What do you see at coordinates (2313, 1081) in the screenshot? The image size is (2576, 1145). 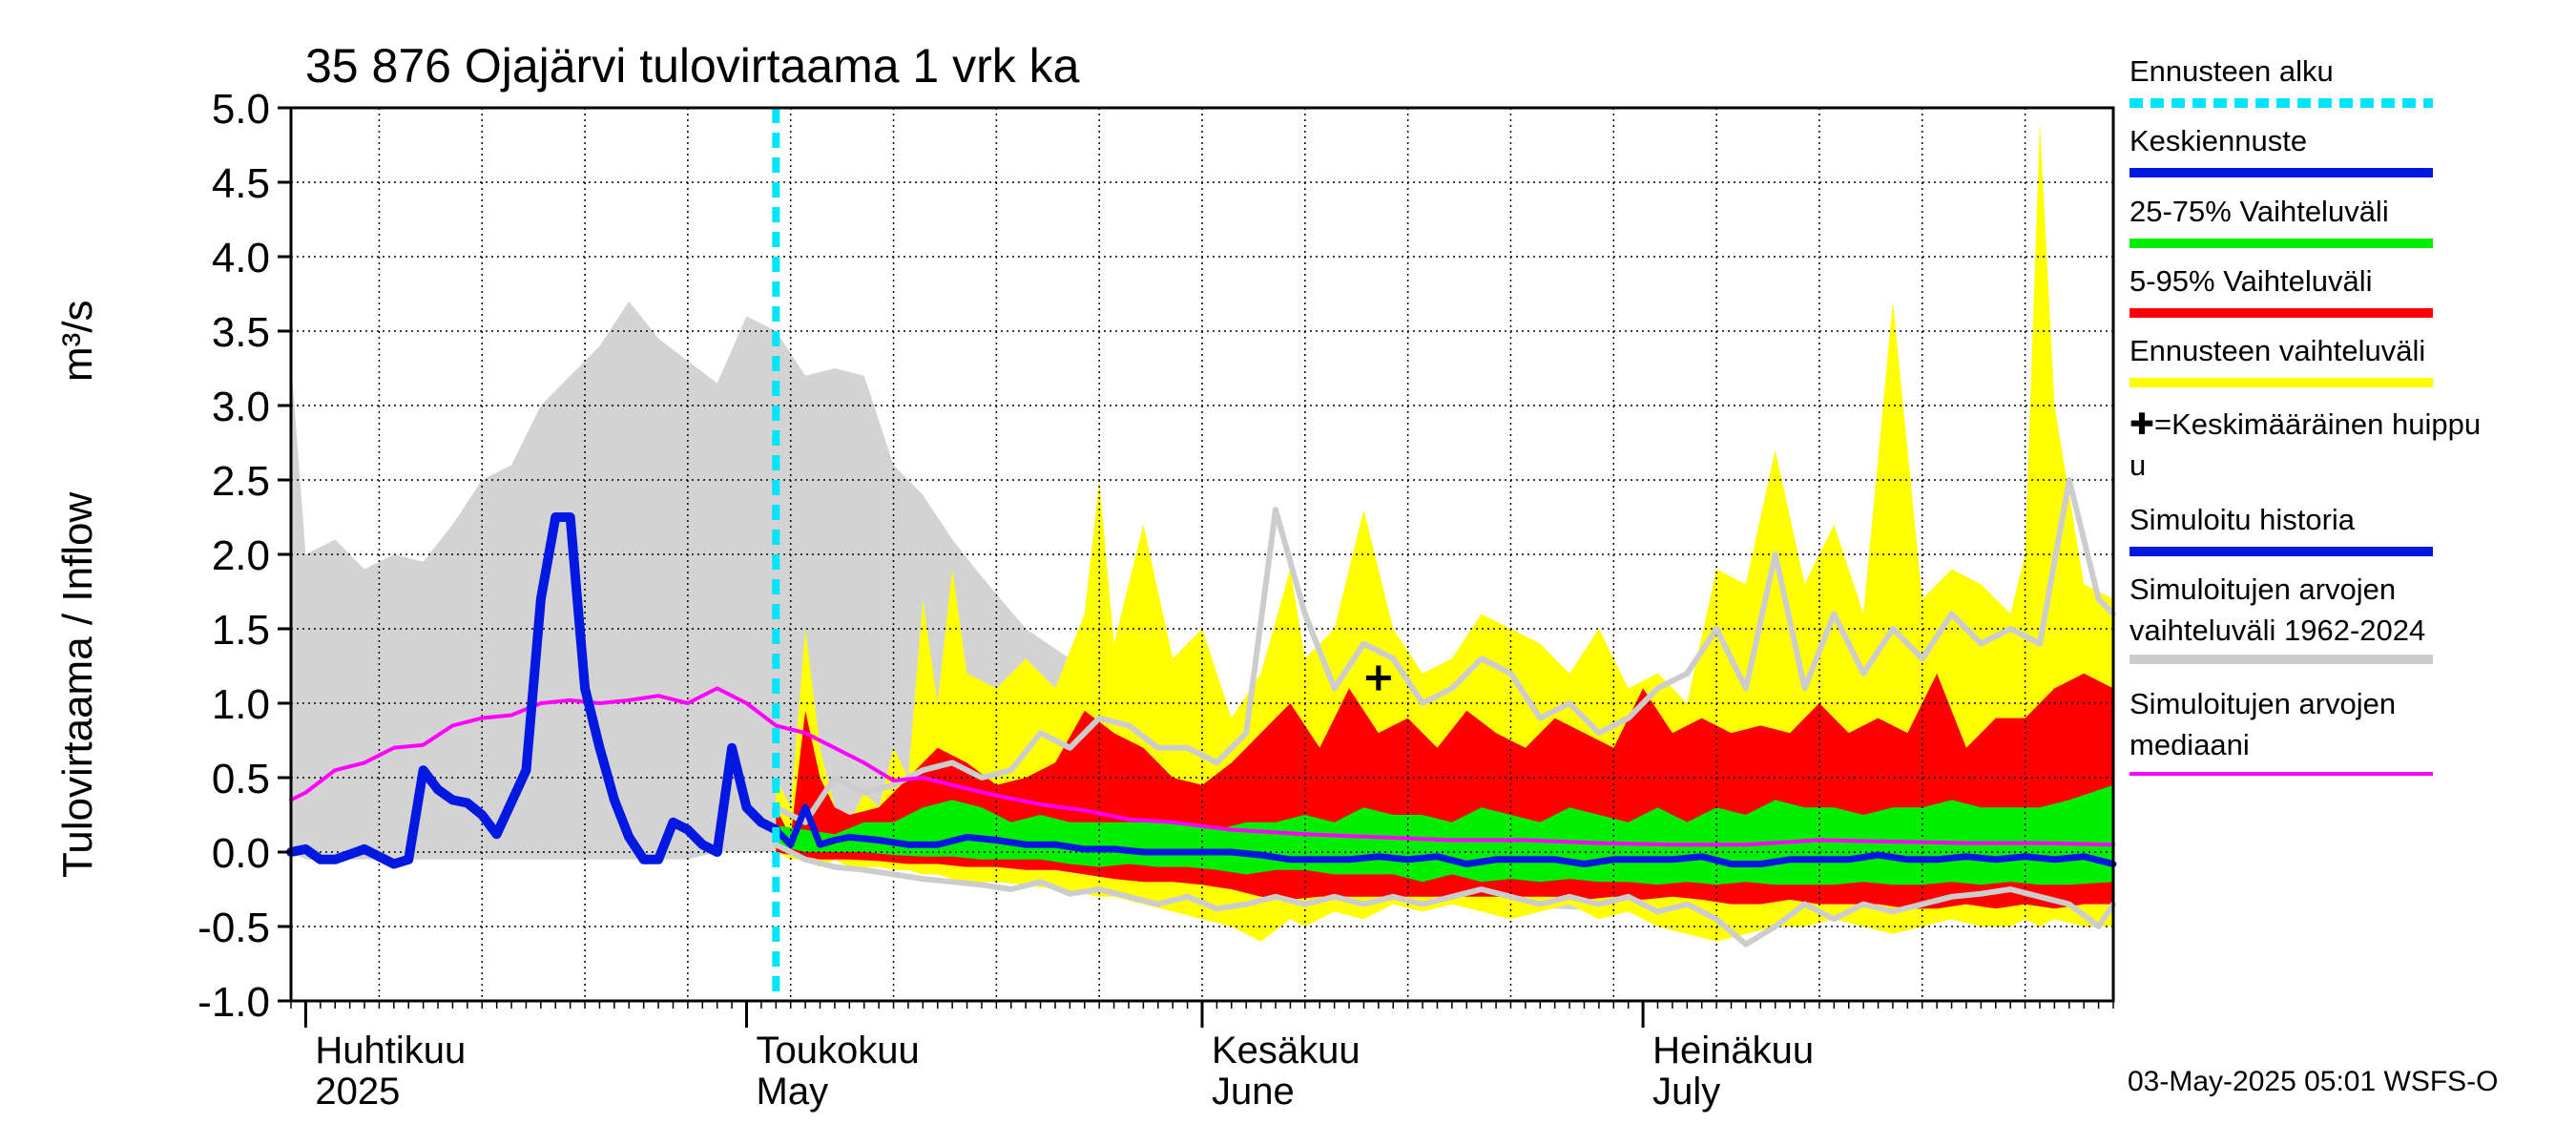 I see `footer-timestamp: 03-May-2025 05:01 WSFS-O` at bounding box center [2313, 1081].